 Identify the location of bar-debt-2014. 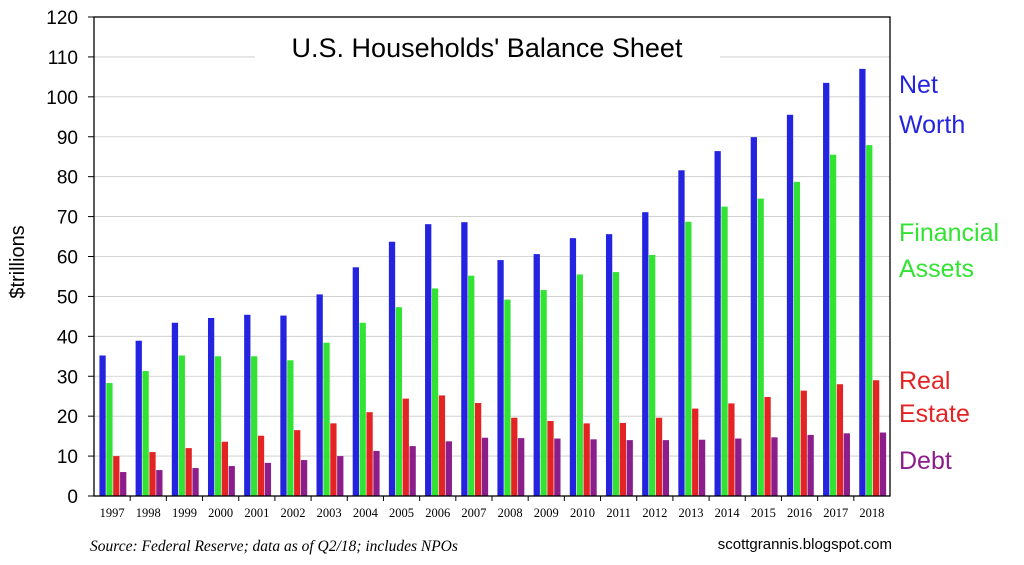
(738, 467).